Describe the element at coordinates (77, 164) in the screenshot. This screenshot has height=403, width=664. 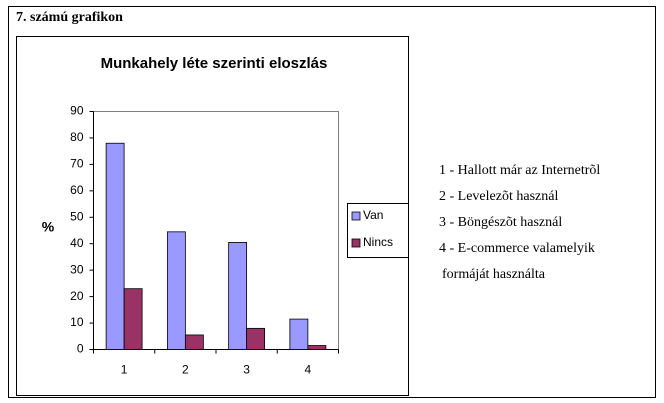
I see `y-tick-label: 70` at that location.